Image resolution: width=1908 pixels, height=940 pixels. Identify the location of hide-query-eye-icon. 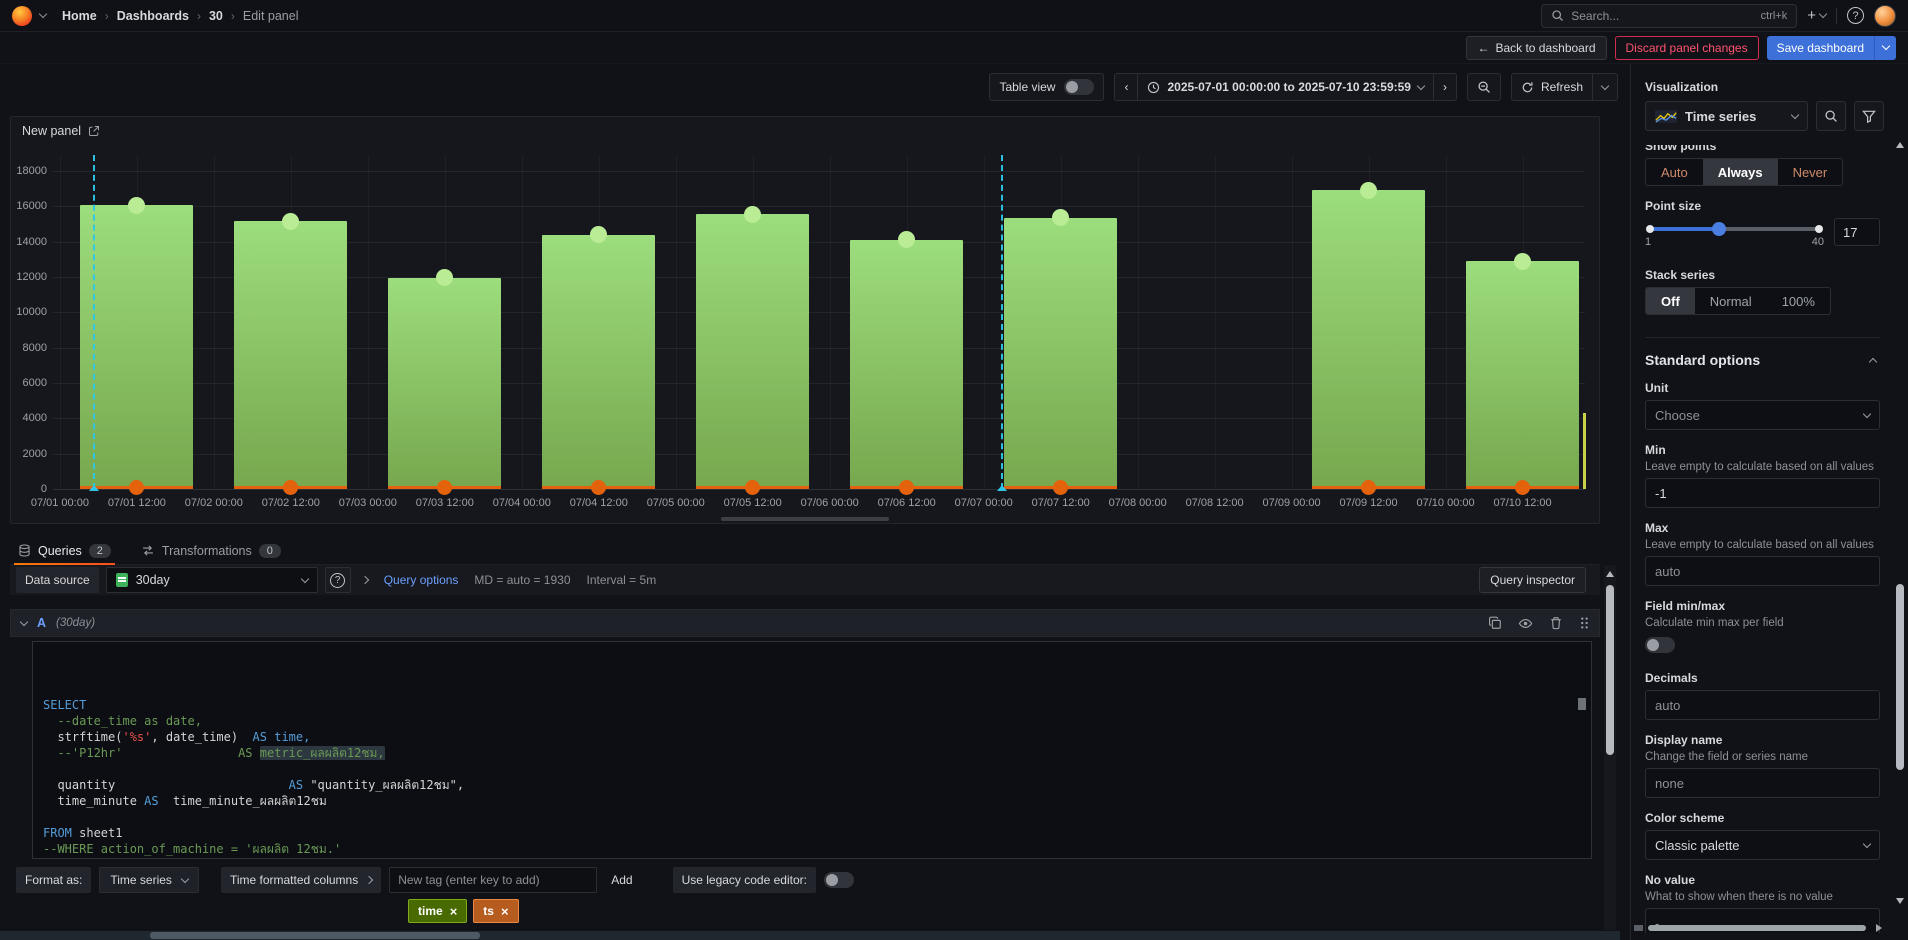
(1525, 623).